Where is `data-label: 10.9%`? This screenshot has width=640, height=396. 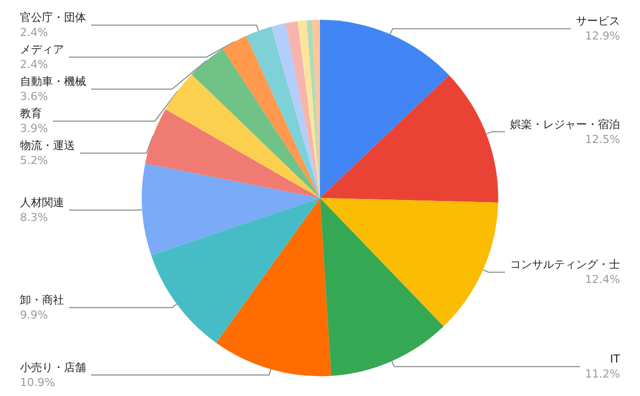 data-label: 10.9% is located at coordinates (37, 383).